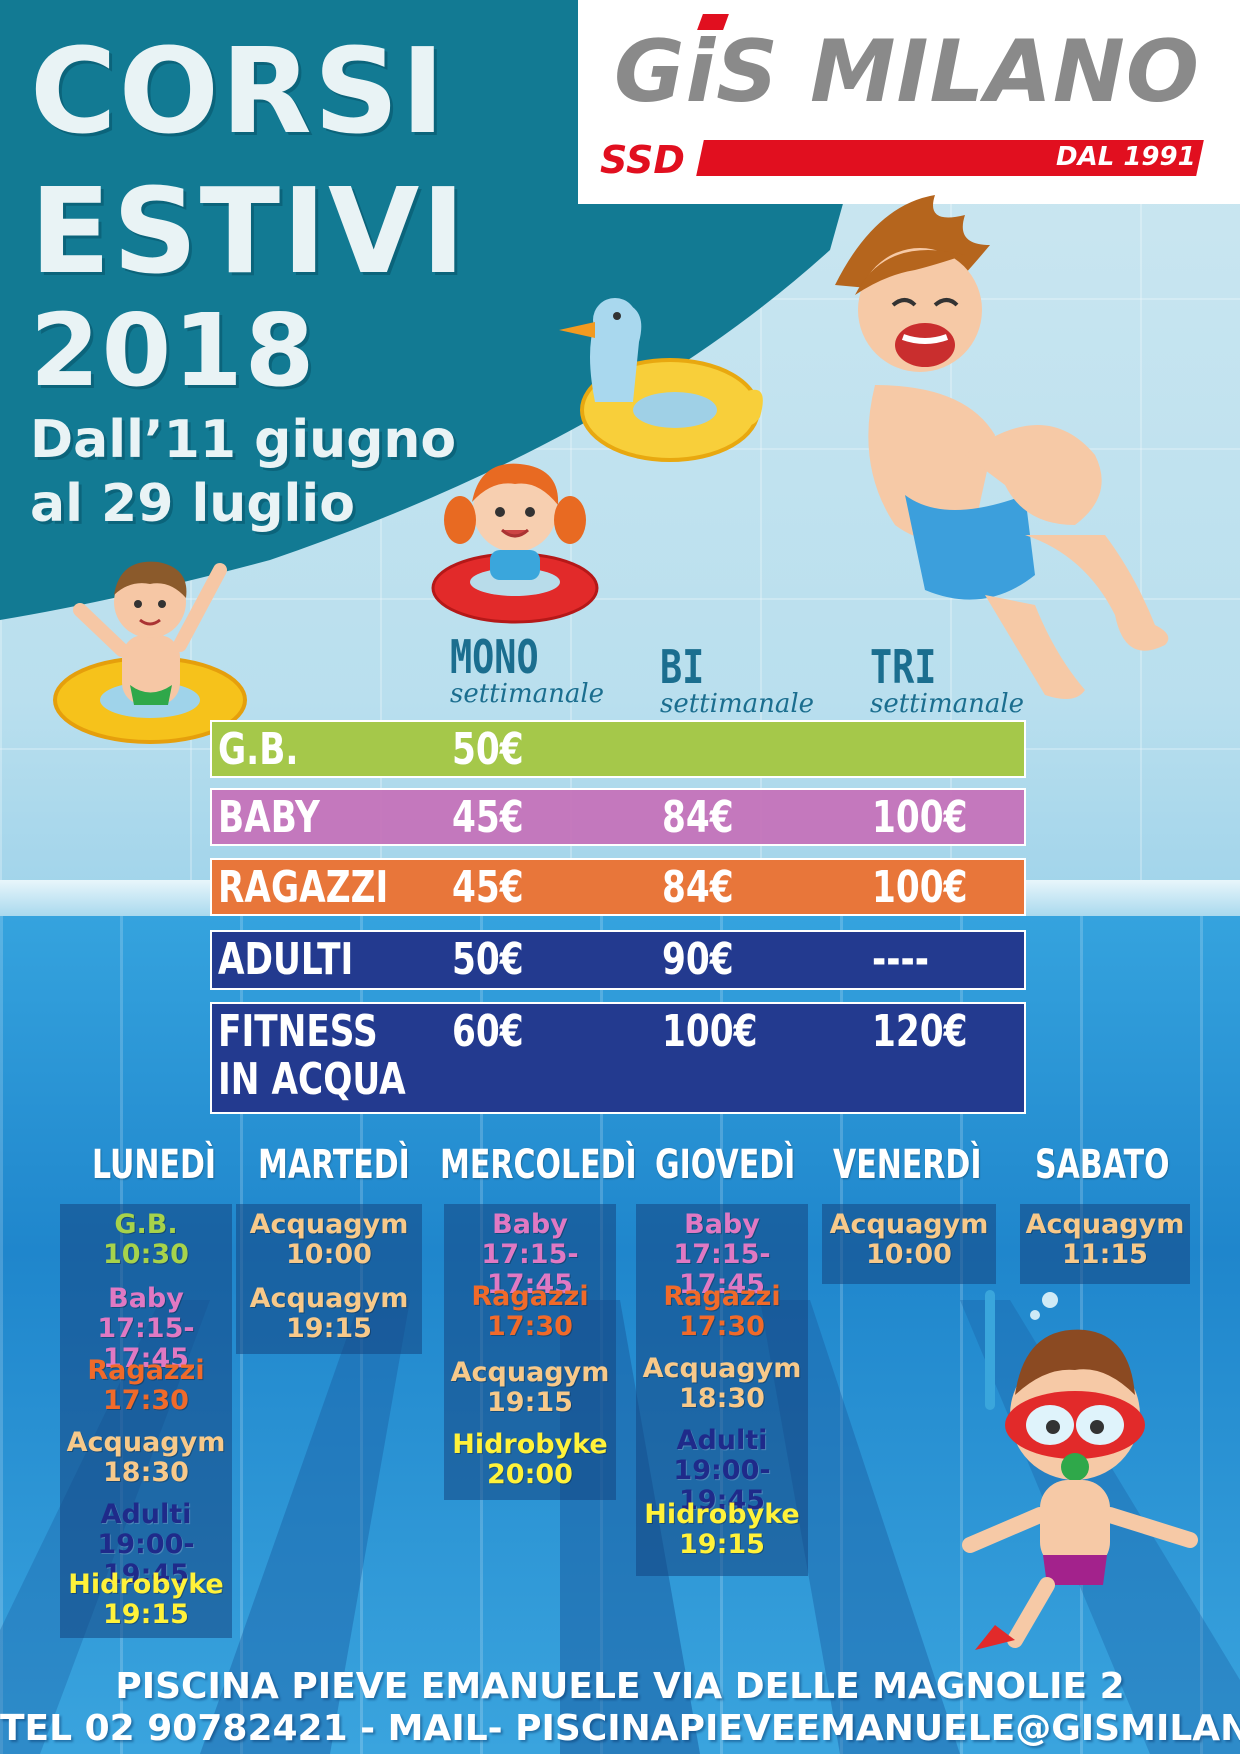 The image size is (1240, 1754). Describe the element at coordinates (1002, 447) in the screenshot. I see `jumping-boy-icon` at that location.